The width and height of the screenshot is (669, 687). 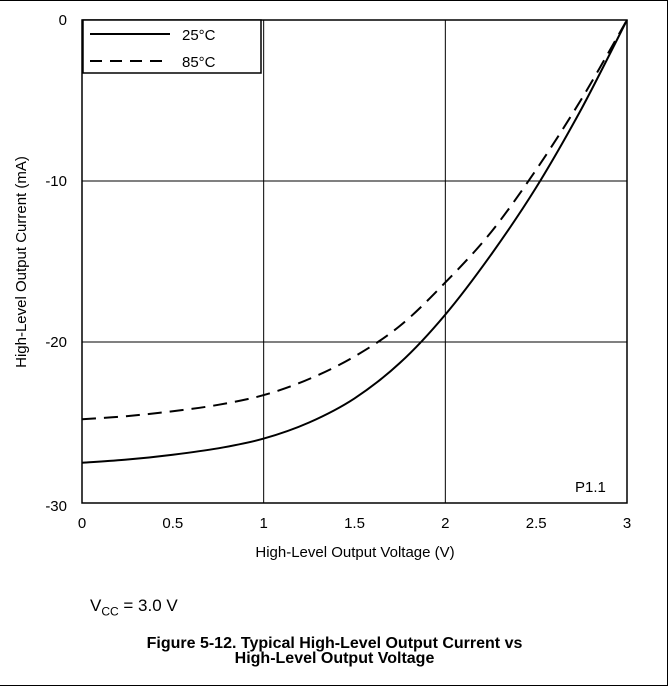 What do you see at coordinates (354, 552) in the screenshot?
I see `x-axis-label: High-Level Output Voltage (V)` at bounding box center [354, 552].